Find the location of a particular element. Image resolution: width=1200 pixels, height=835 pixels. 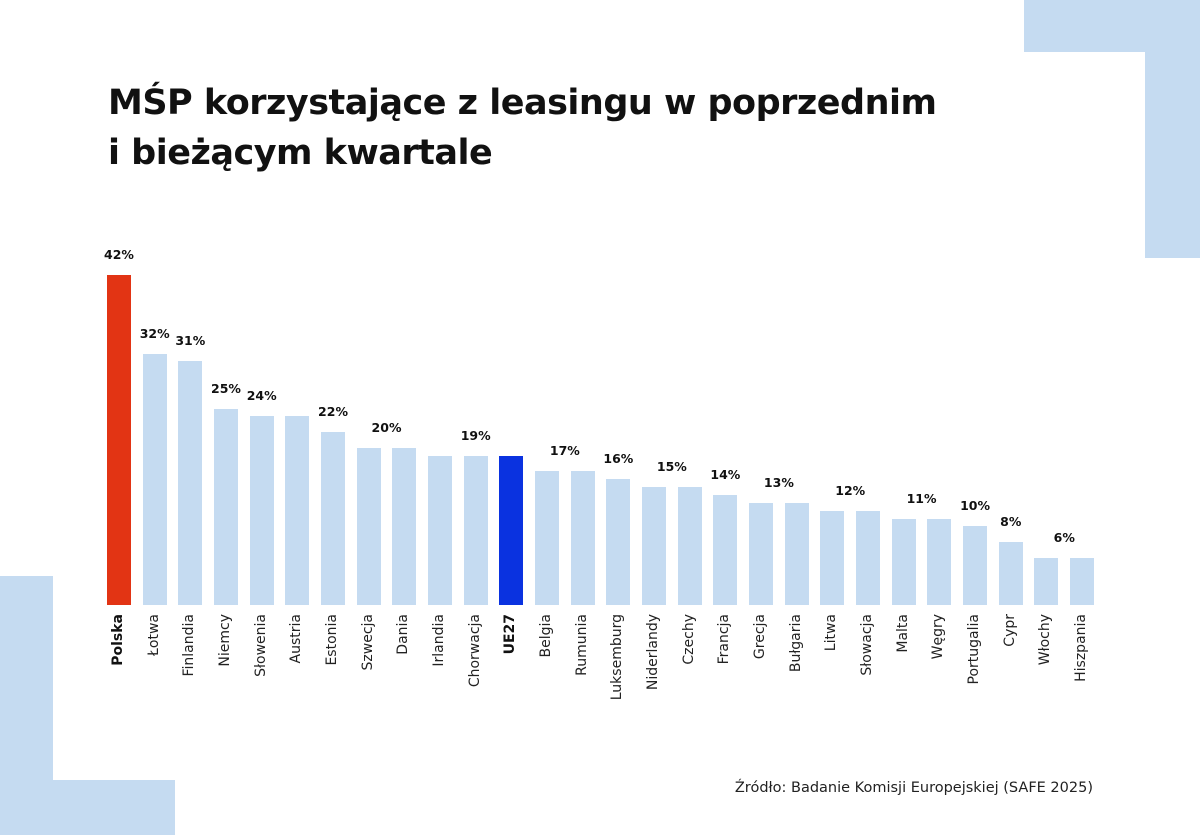

decor-bottom-left-horizontal is located at coordinates (87, 807).